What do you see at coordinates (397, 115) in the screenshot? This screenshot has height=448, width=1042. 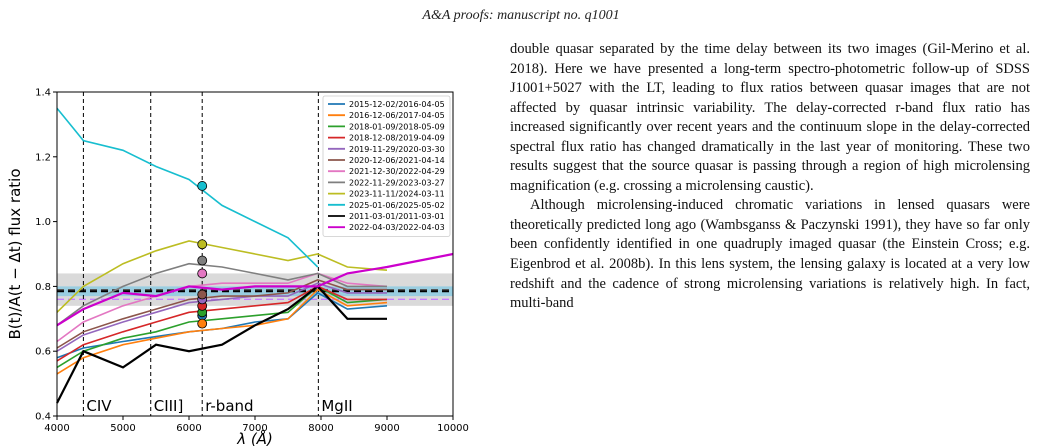 I see `legend-entry: 2016-12-06/2017-04-05` at bounding box center [397, 115].